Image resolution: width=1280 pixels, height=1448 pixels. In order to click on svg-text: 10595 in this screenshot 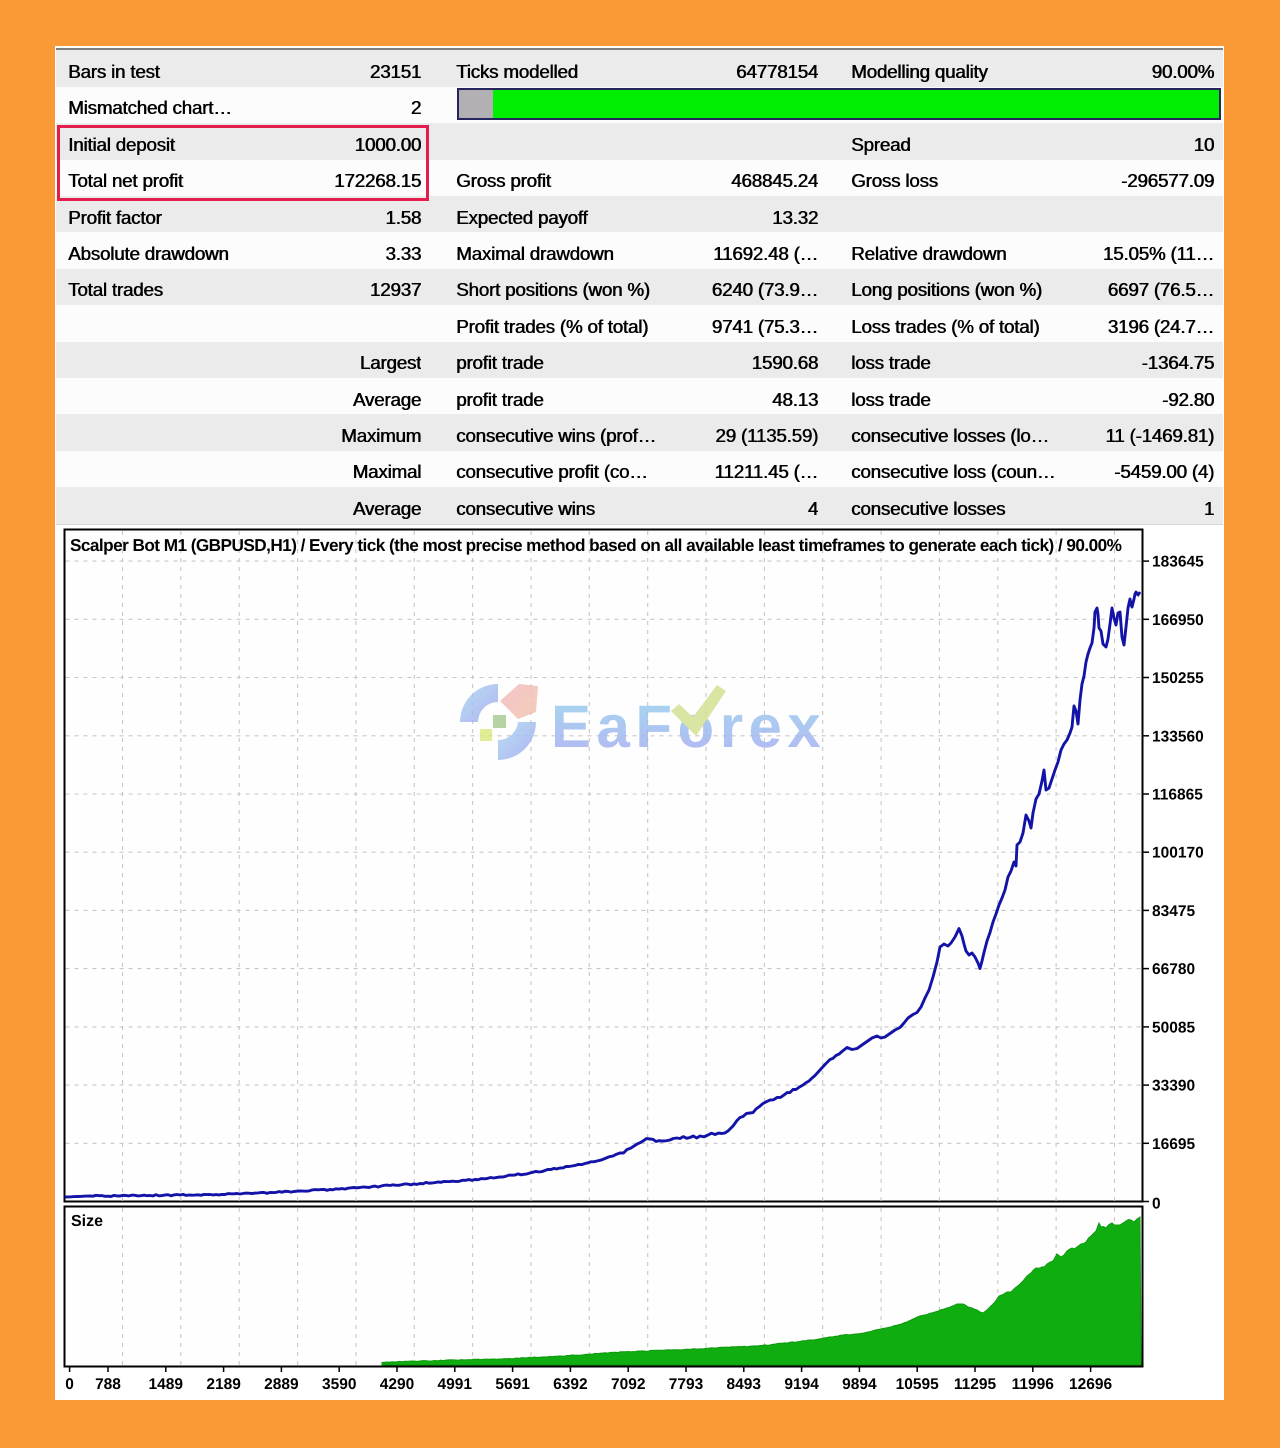, I will do `click(917, 1384)`.